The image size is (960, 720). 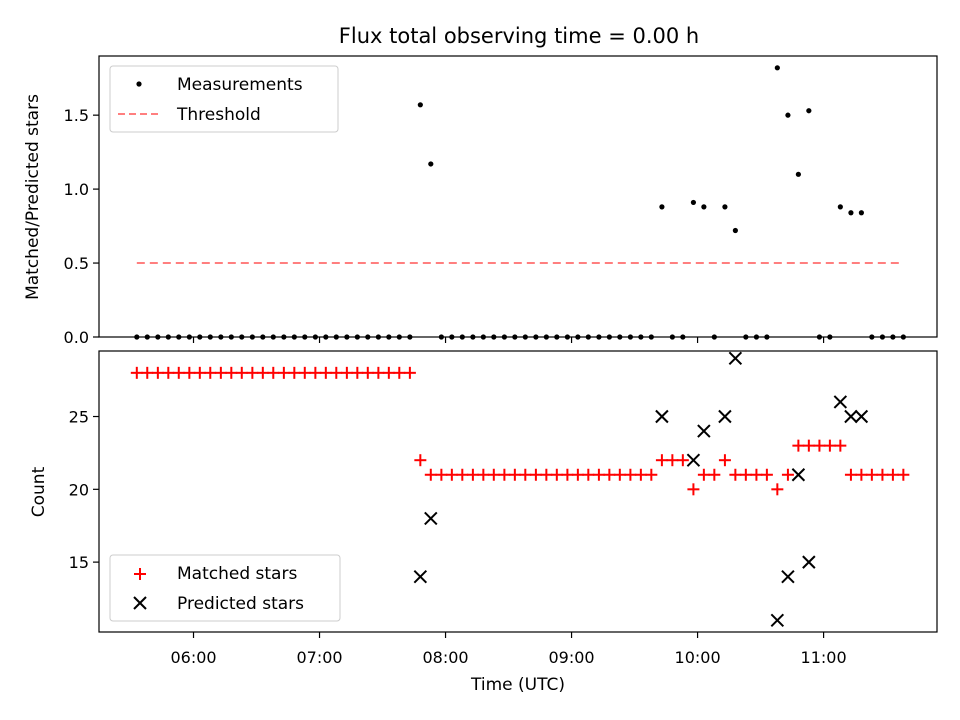 I want to click on y-tick-label: 15, so click(x=79, y=562).